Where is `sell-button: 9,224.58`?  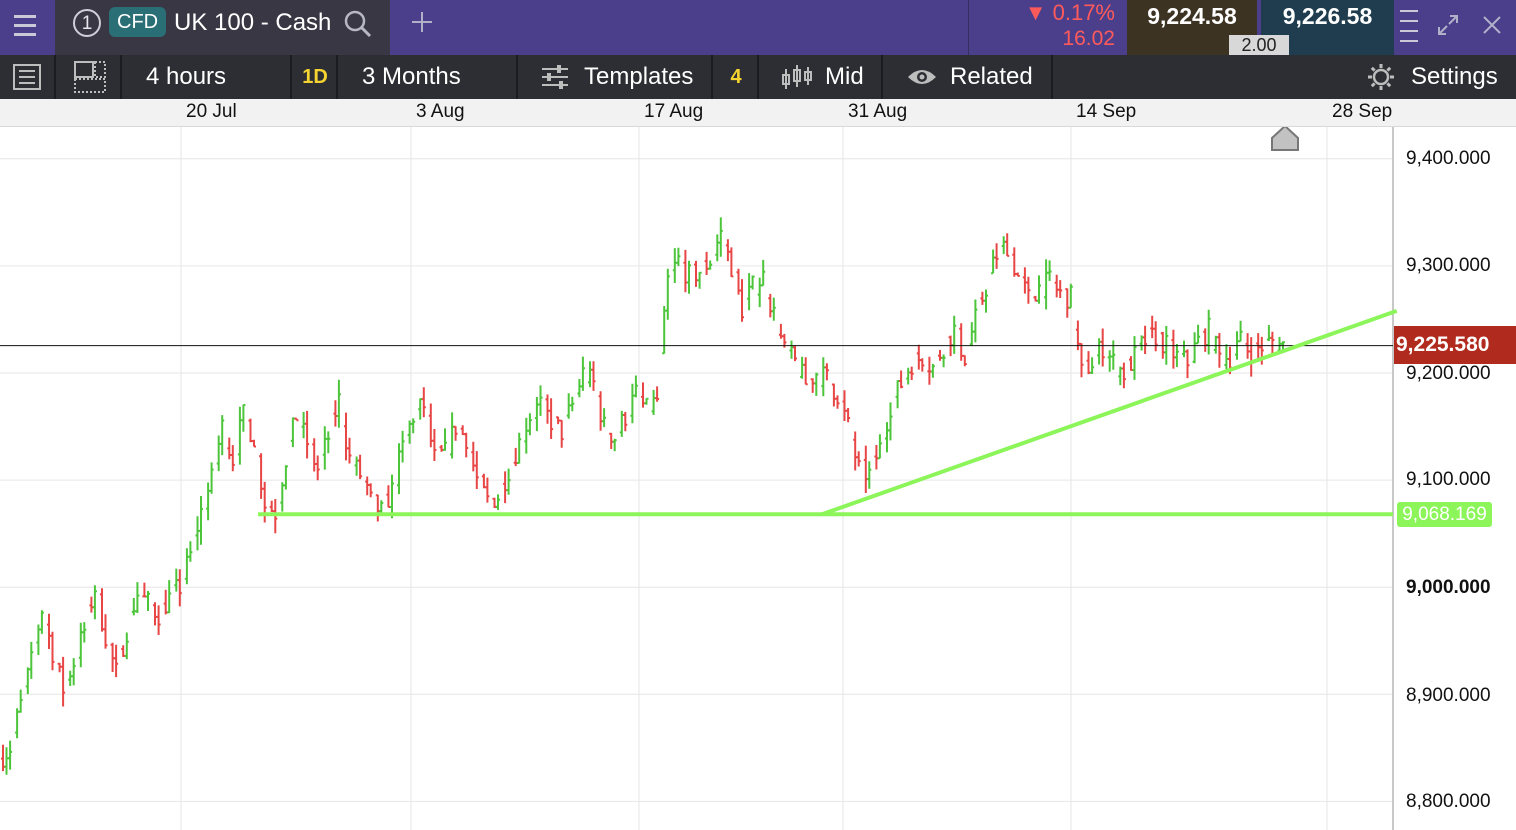
sell-button: 9,224.58 is located at coordinates (1192, 27).